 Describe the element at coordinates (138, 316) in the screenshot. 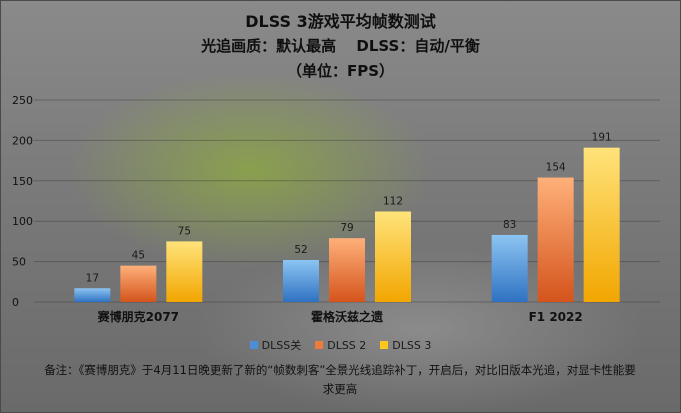

I see `x-category-label: 赛博朋克2077` at that location.